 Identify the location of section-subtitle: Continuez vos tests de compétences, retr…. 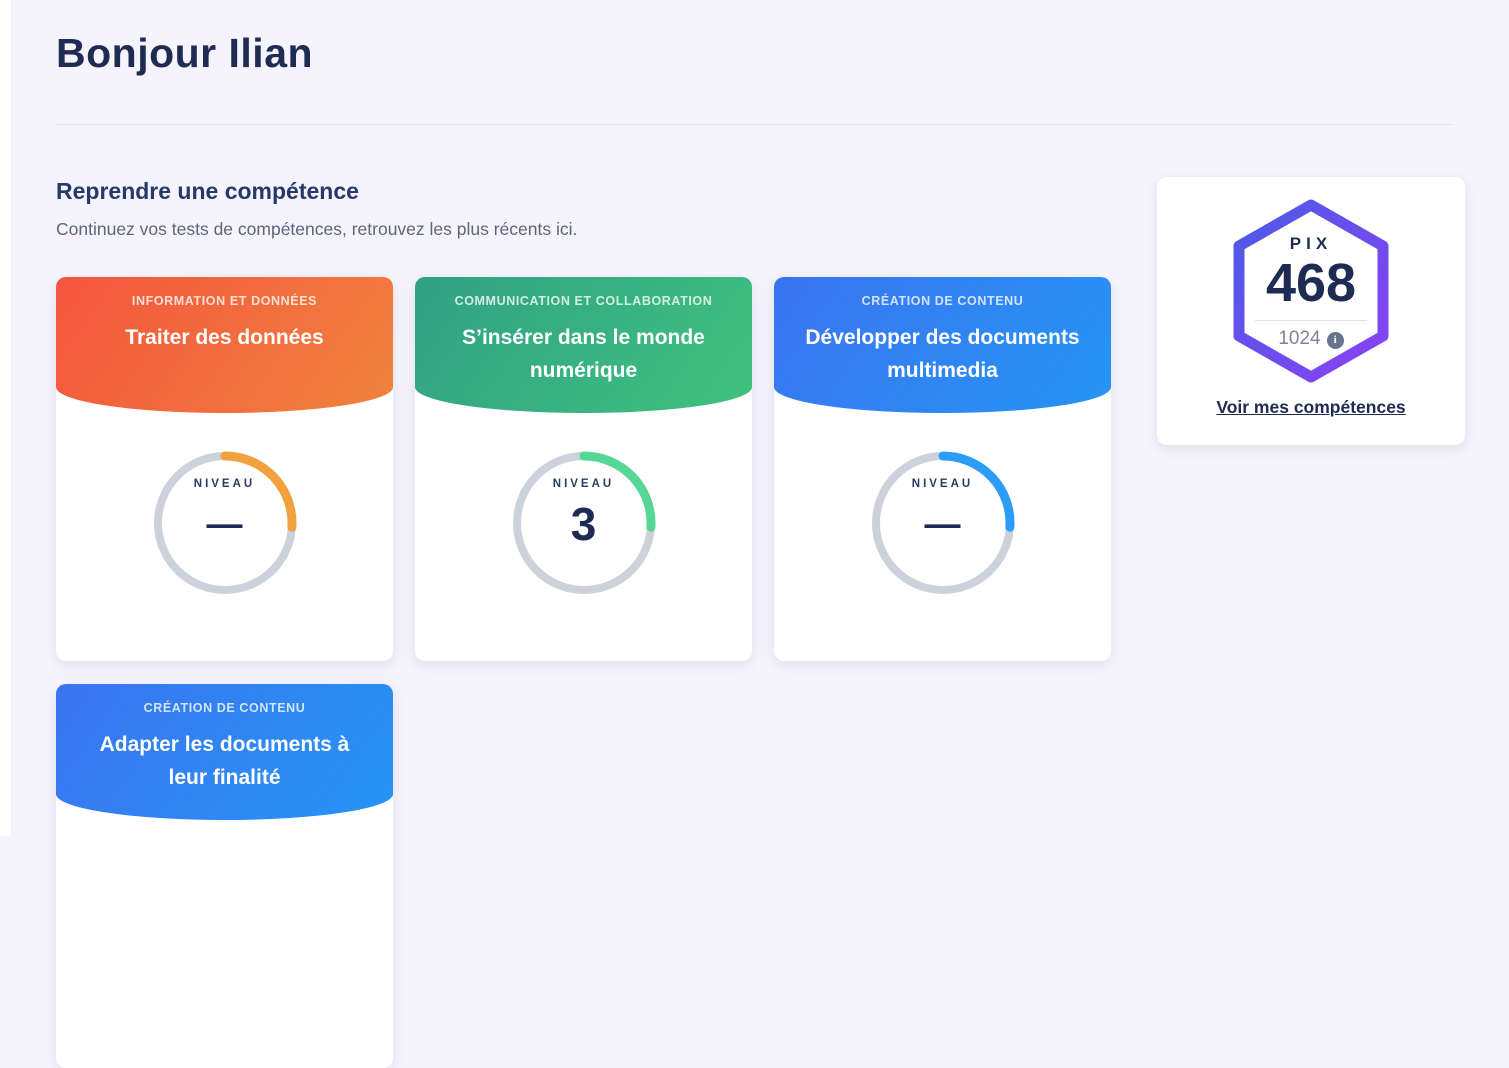
(317, 229).